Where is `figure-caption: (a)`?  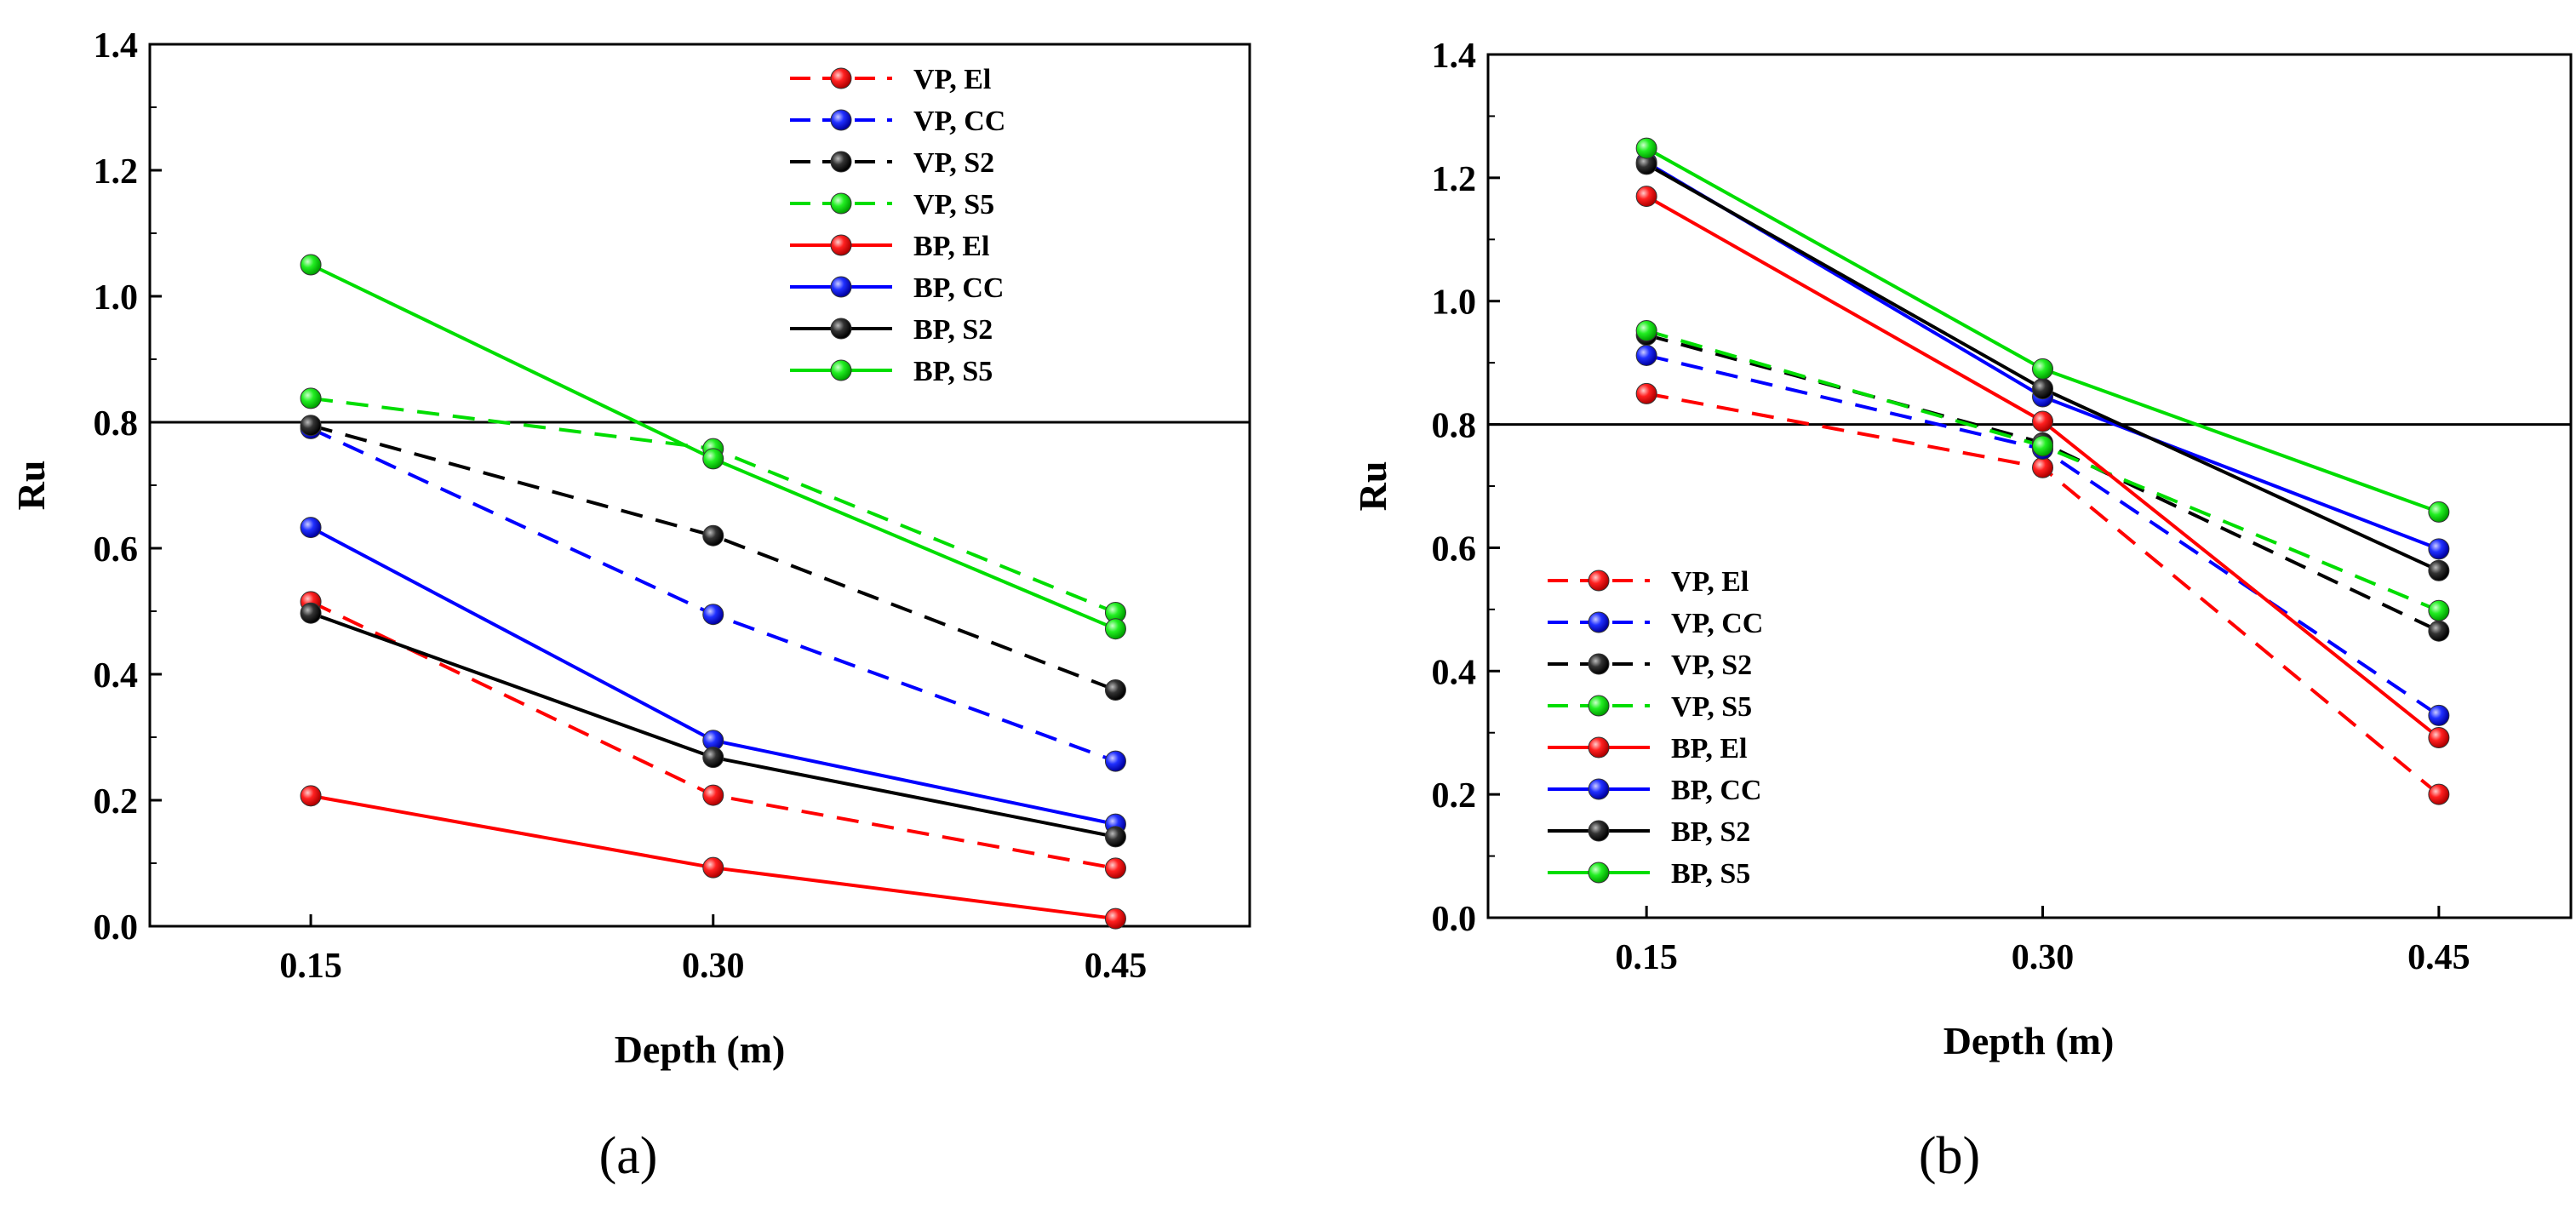
figure-caption: (a) is located at coordinates (629, 1156).